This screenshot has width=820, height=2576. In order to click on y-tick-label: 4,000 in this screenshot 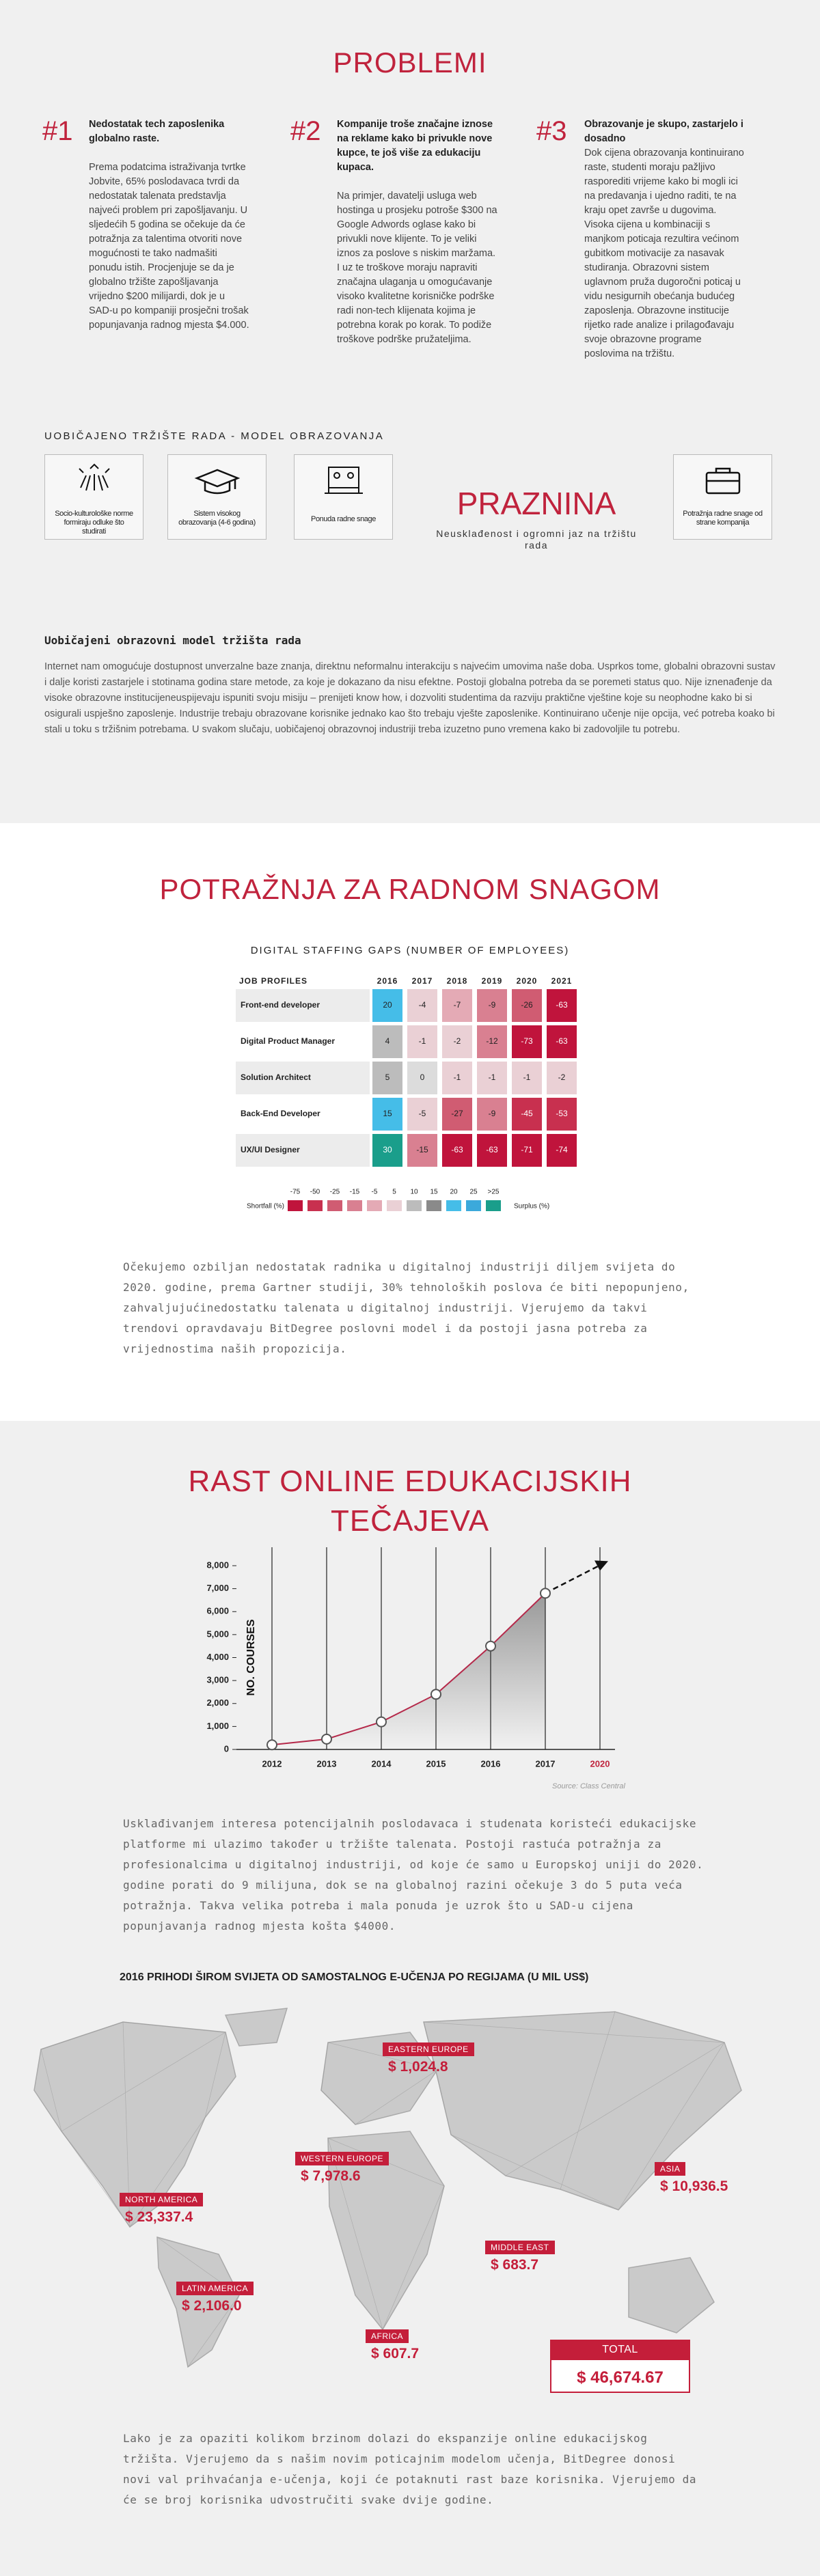, I will do `click(218, 1657)`.